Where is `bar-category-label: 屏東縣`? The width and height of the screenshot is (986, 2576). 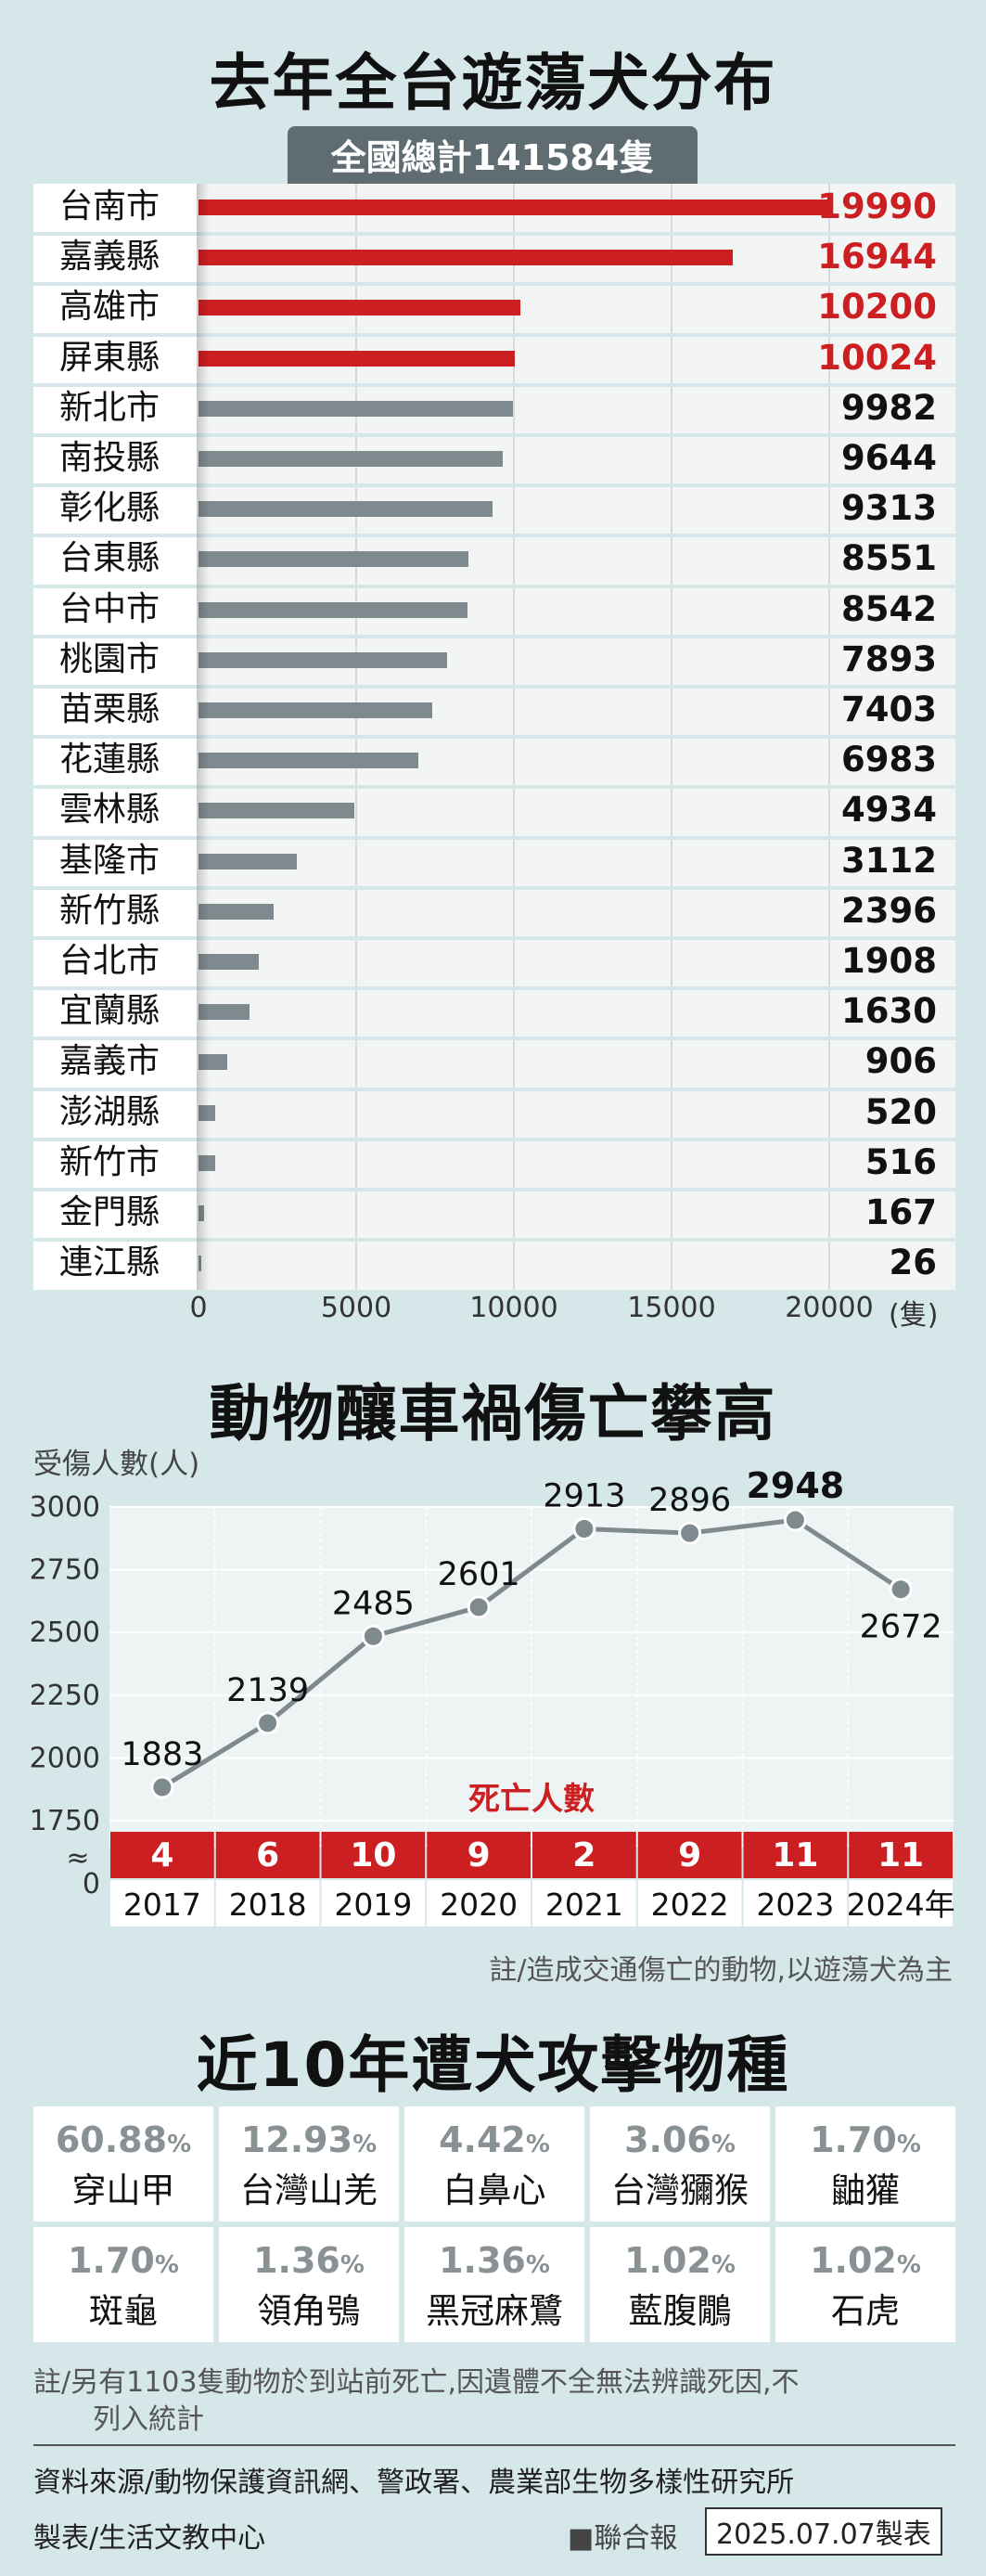 bar-category-label: 屏東縣 is located at coordinates (109, 357).